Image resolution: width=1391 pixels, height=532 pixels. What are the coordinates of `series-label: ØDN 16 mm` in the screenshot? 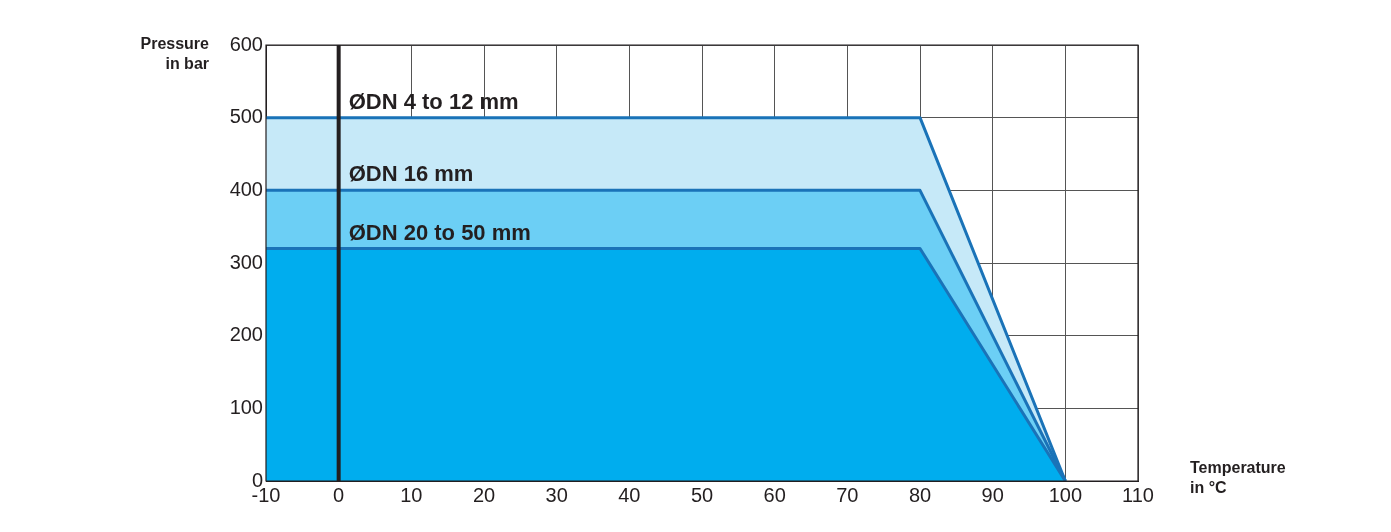 It's located at (411, 174).